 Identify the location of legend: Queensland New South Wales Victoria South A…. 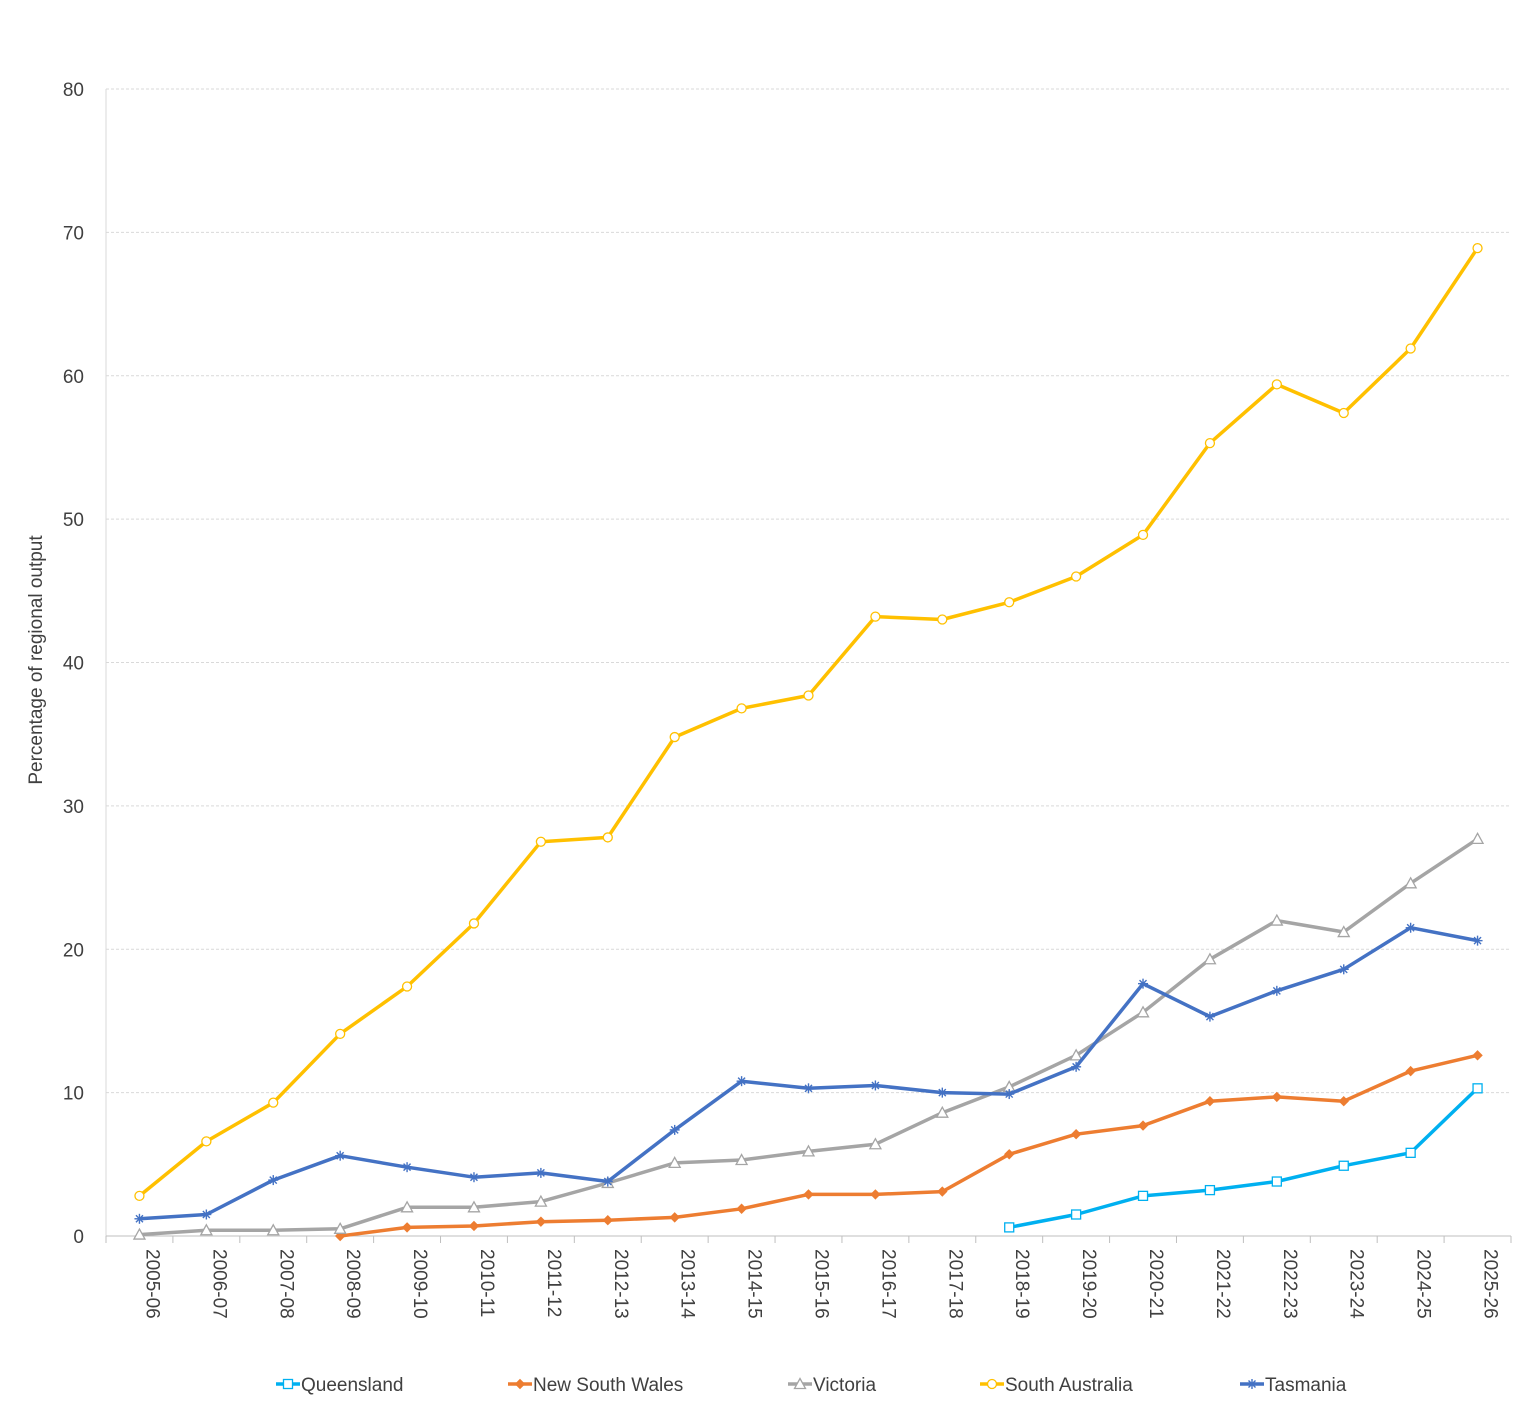
(811, 1385).